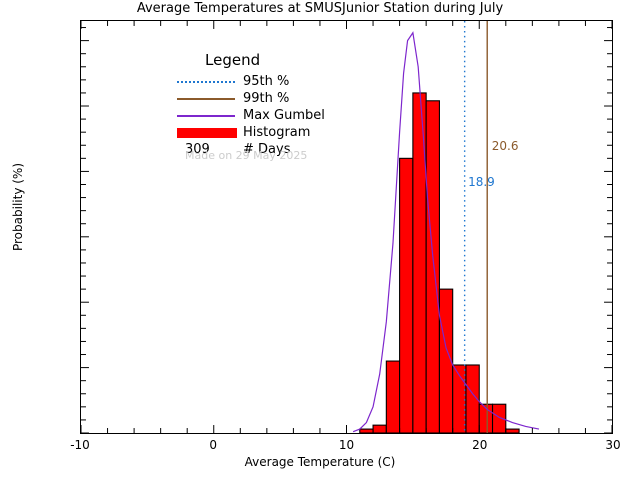 The width and height of the screenshot is (640, 480). I want to click on legend-item-95th: 95th %, so click(302, 81).